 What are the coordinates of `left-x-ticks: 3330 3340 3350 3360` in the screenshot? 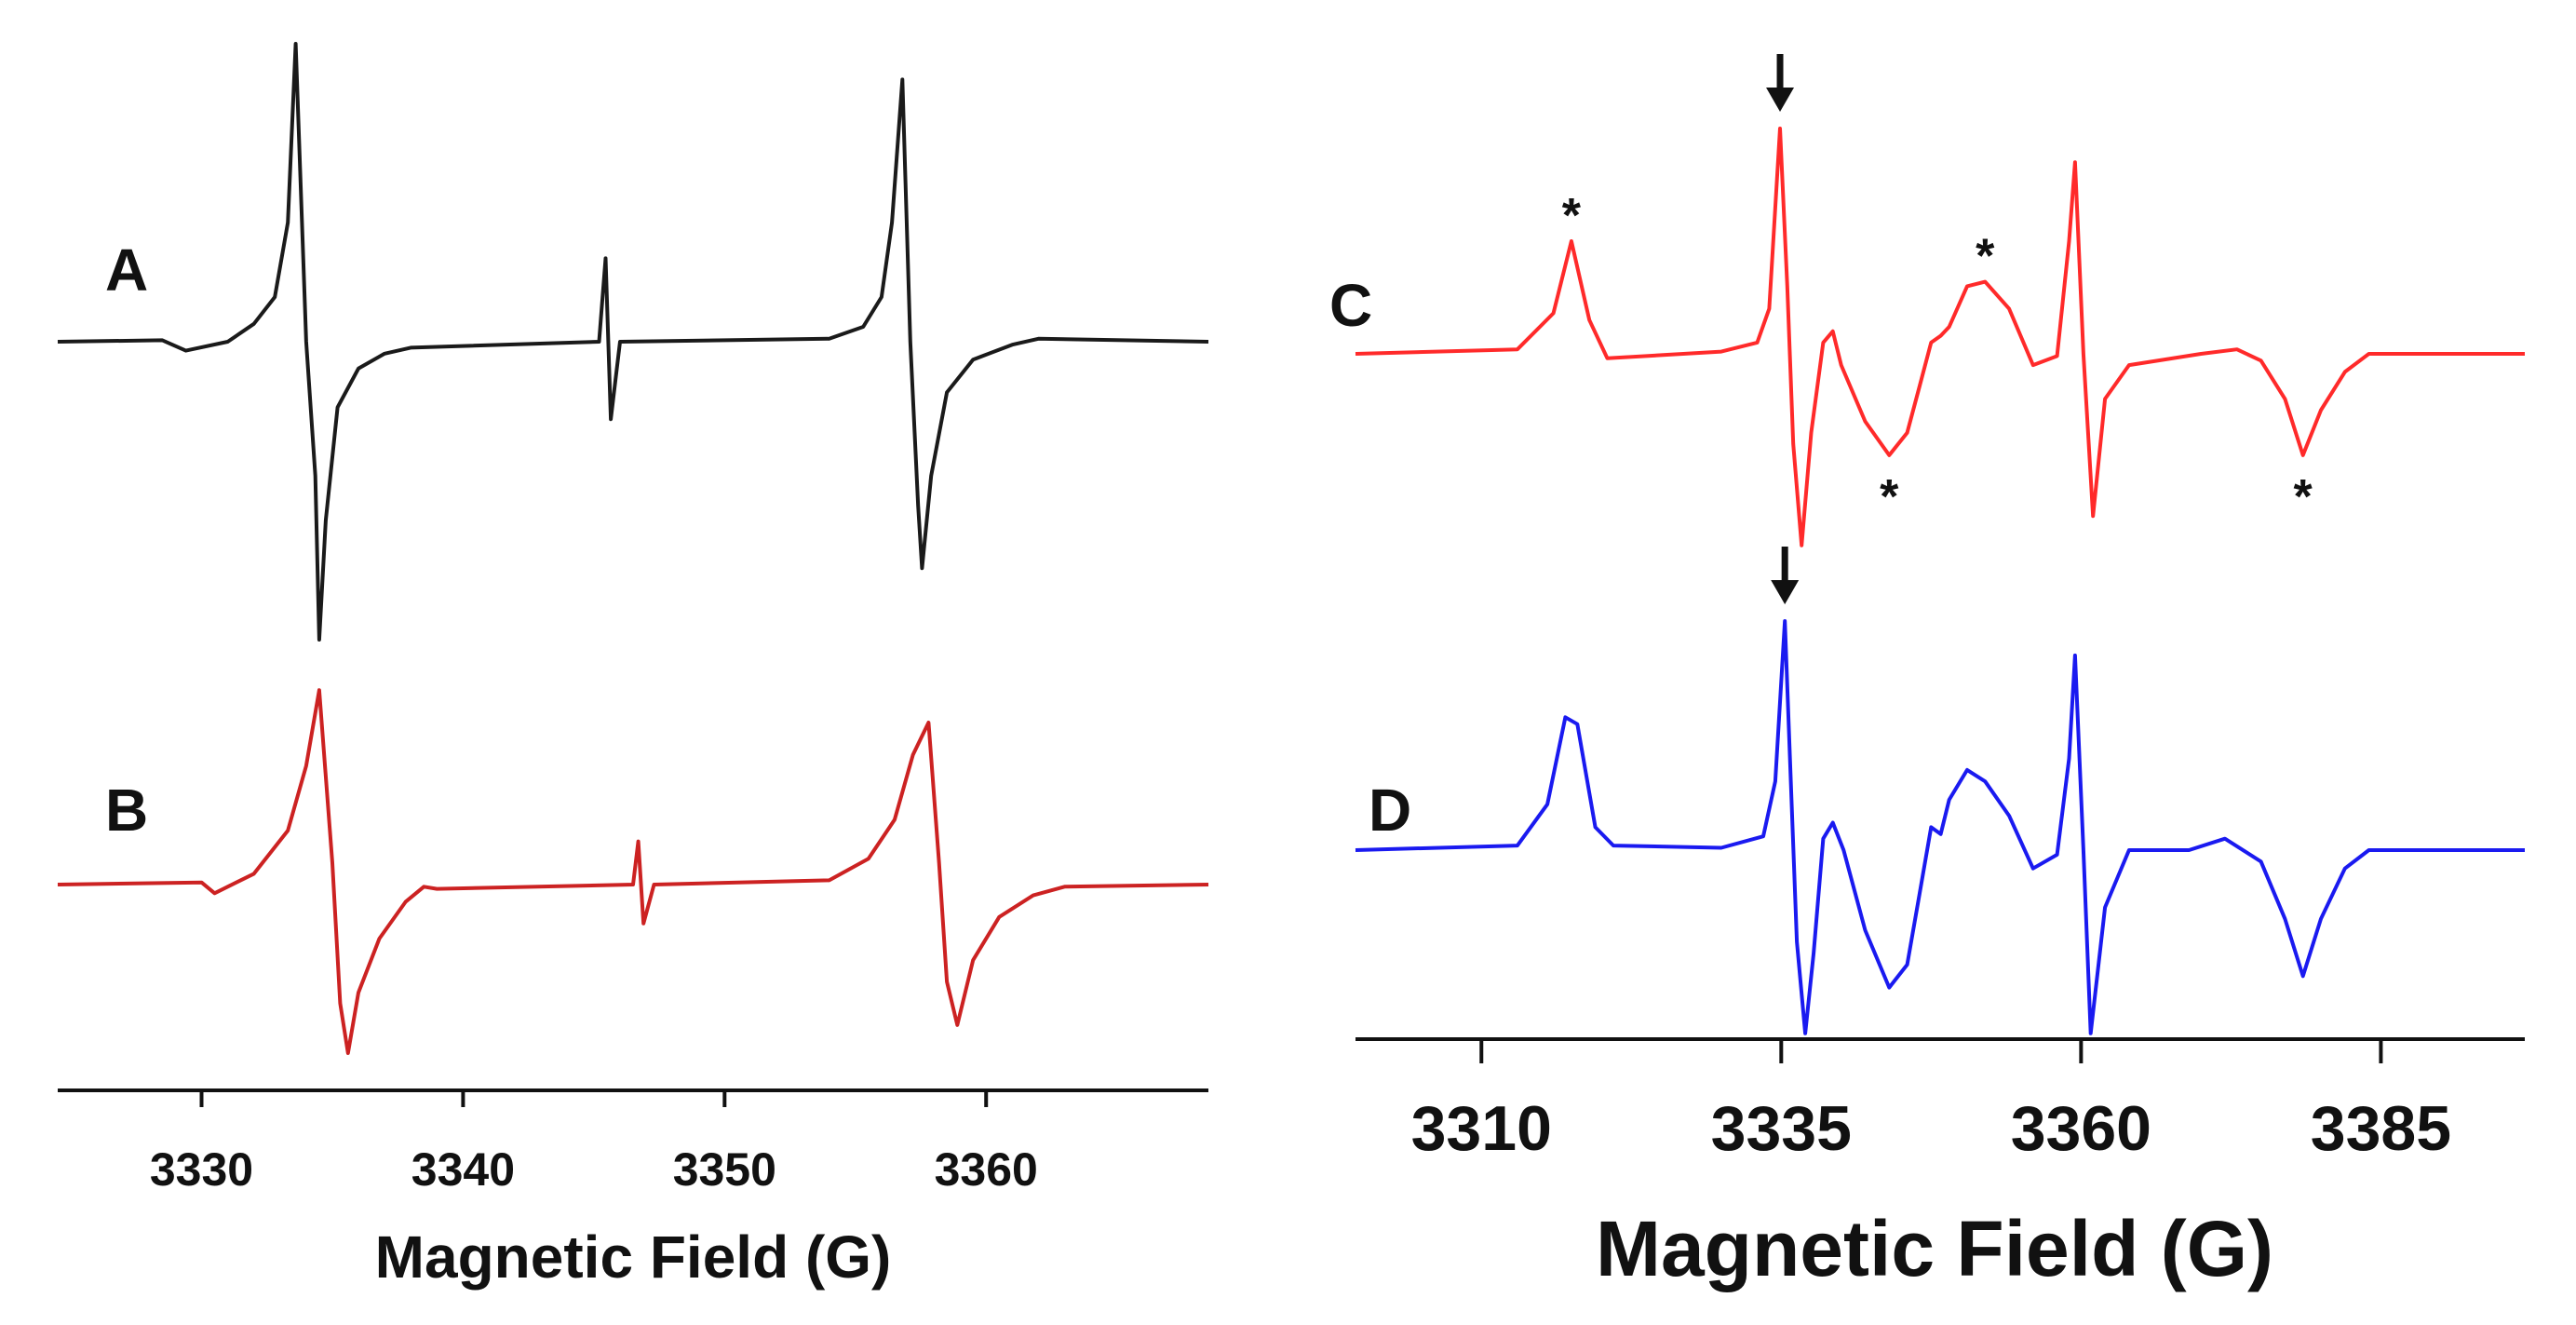 It's located at (594, 1143).